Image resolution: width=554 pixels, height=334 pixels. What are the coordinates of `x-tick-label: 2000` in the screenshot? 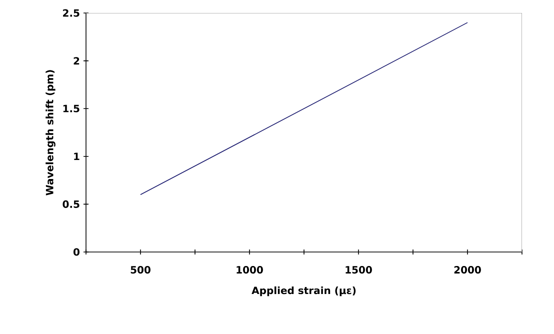 It's located at (467, 270).